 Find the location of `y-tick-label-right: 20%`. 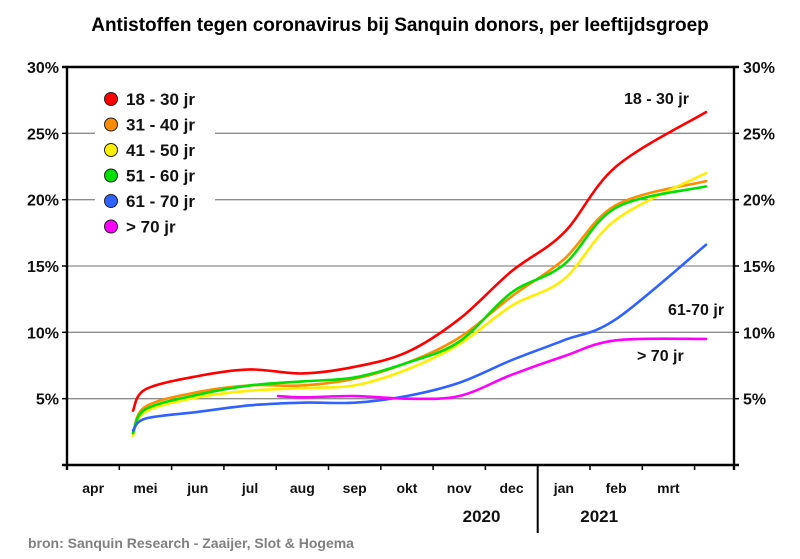

y-tick-label-right: 20% is located at coordinates (759, 201).